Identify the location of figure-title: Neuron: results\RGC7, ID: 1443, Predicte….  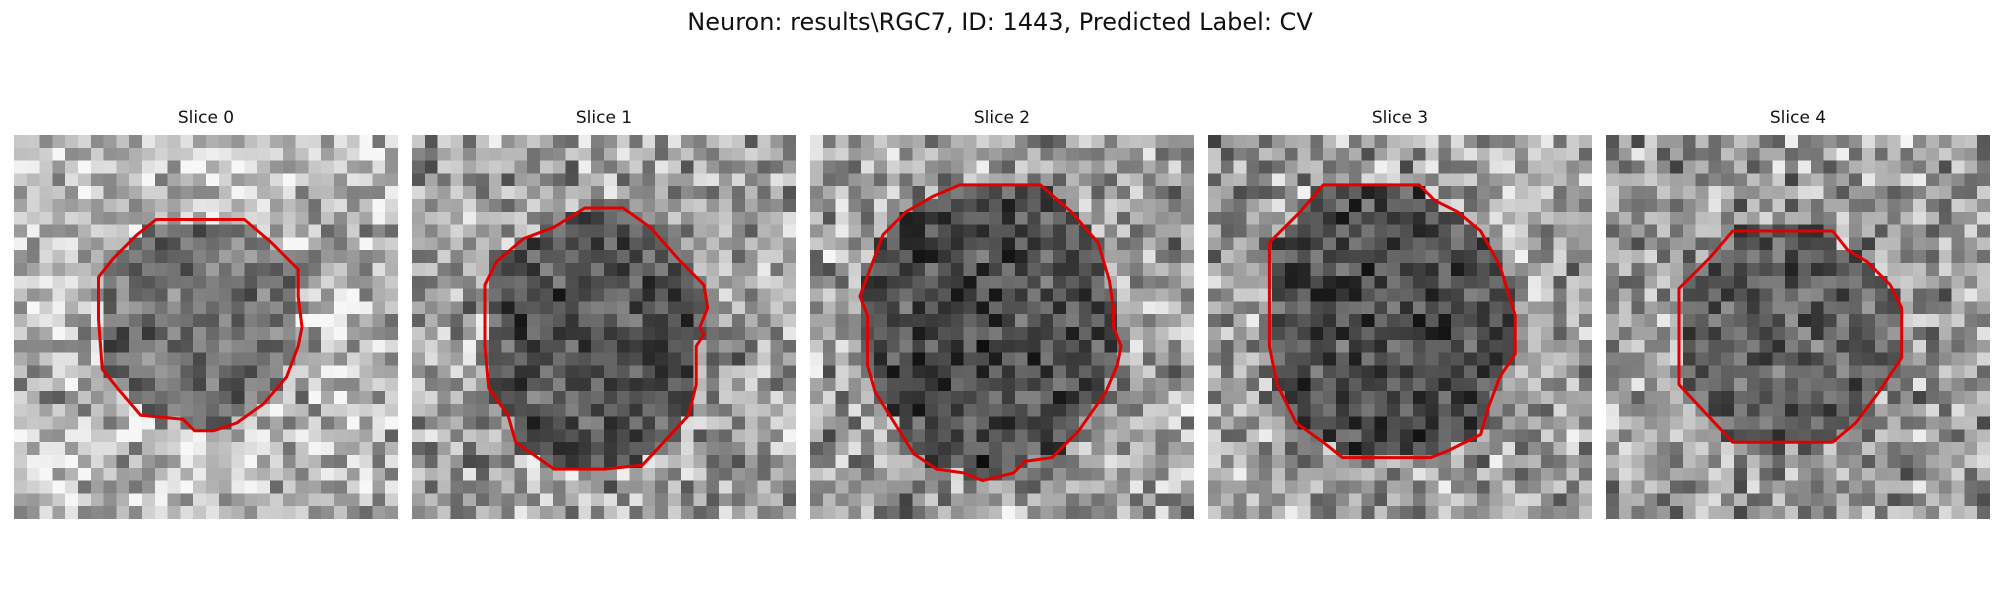
(1000, 22).